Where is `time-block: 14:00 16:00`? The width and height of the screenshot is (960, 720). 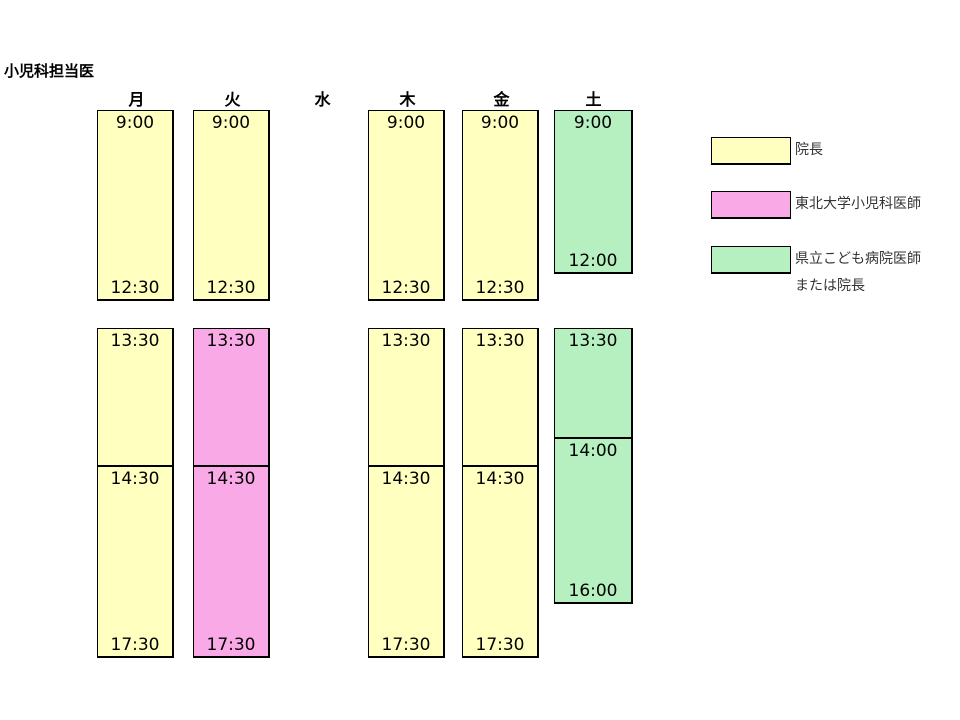 time-block: 14:00 16:00 is located at coordinates (593, 521).